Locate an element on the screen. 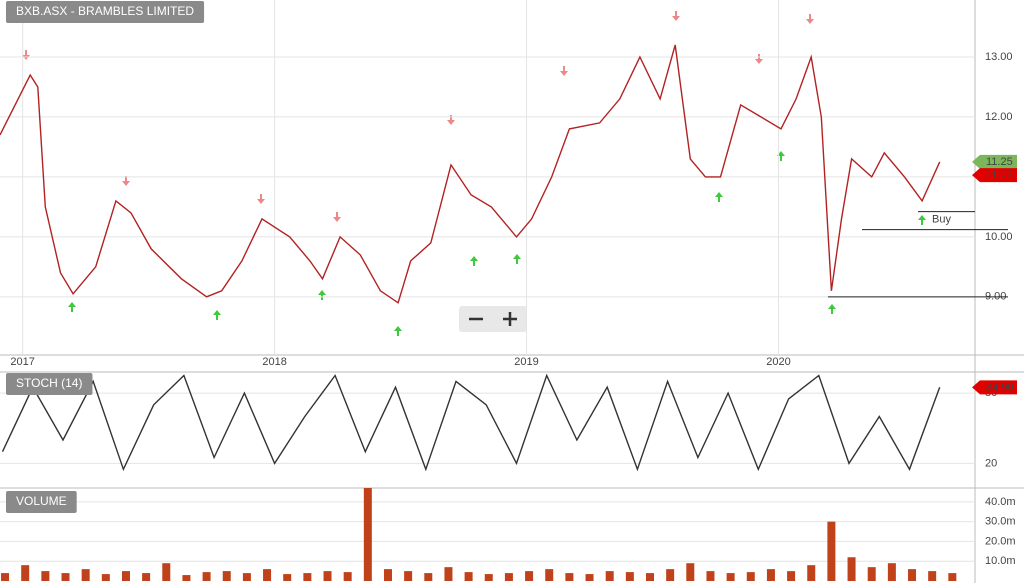 Image resolution: width=1024 pixels, height=583 pixels. panel-title-text: VOLUME is located at coordinates (41, 501).